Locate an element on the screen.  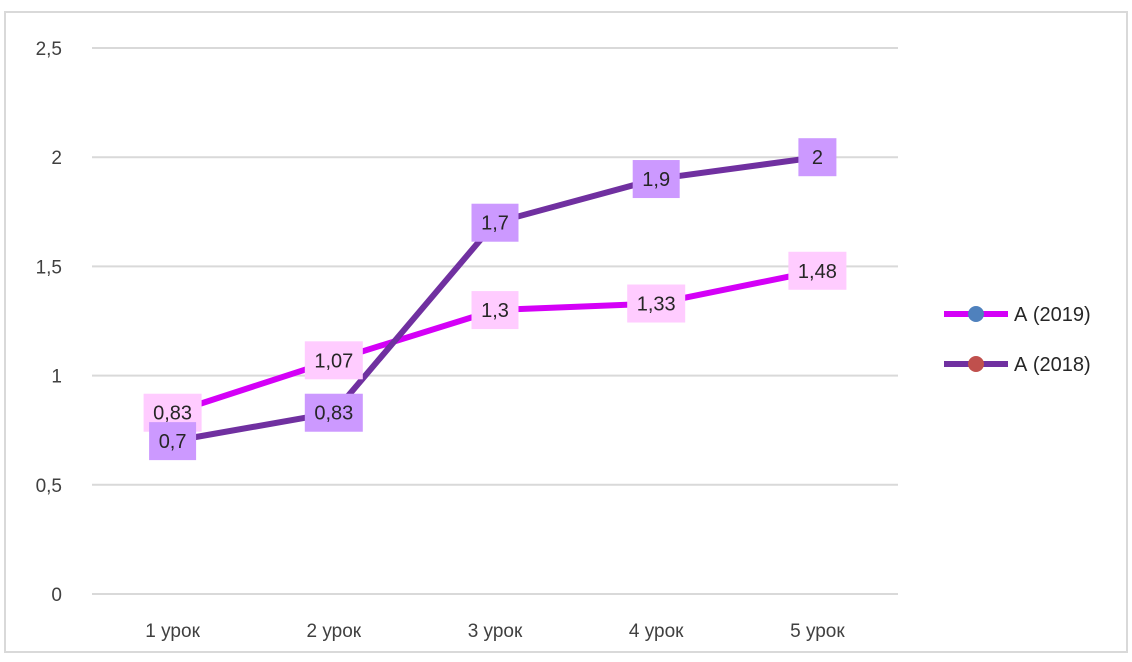
data-label: 0,7 is located at coordinates (173, 441).